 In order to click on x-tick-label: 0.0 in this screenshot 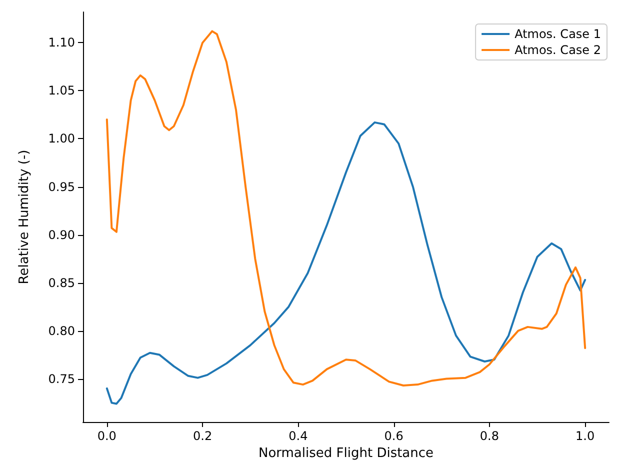, I will do `click(106, 436)`.